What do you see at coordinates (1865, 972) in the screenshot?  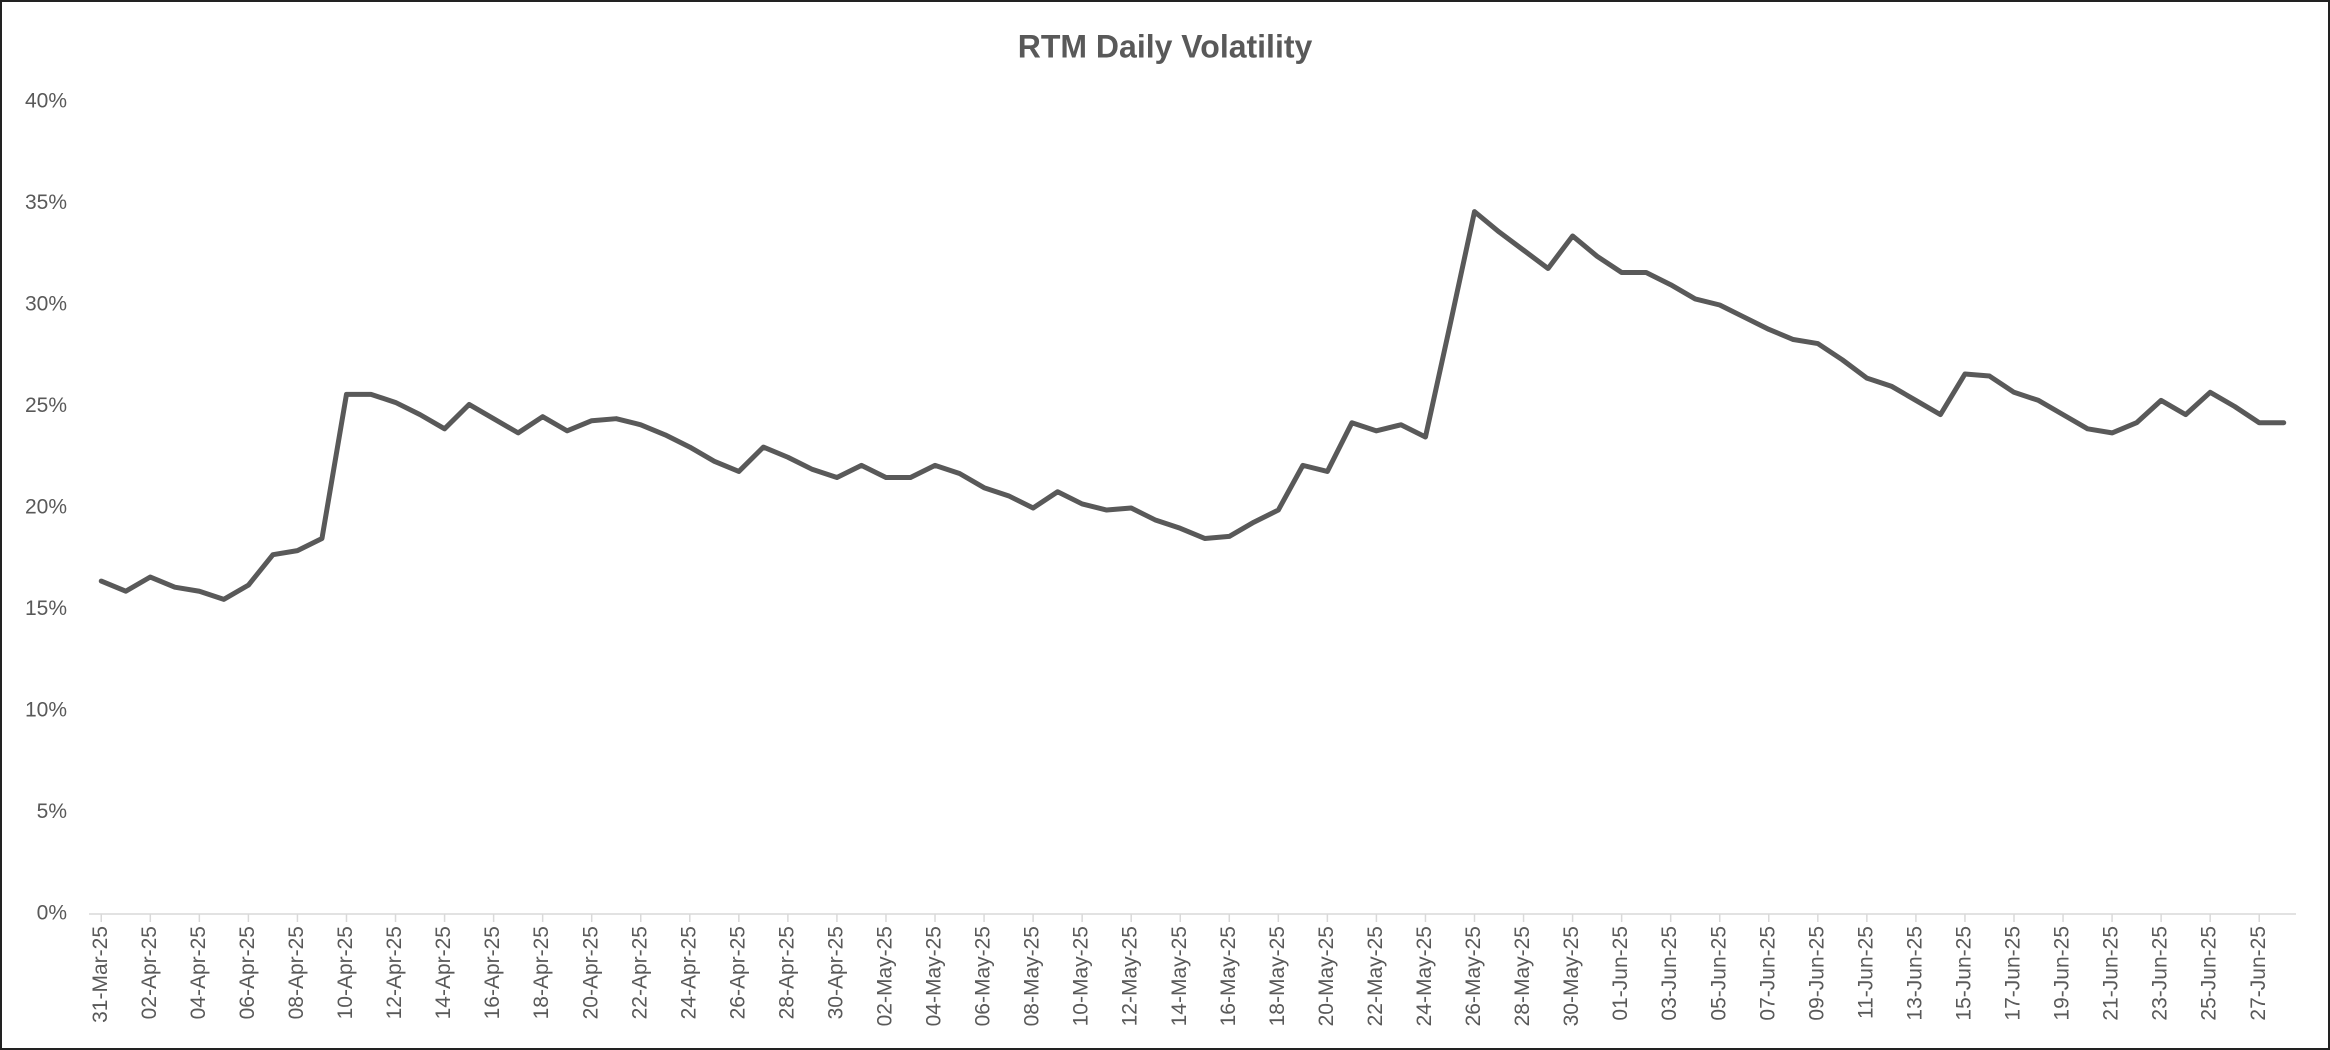 I see `x-tick-label: 11-Jun-25` at bounding box center [1865, 972].